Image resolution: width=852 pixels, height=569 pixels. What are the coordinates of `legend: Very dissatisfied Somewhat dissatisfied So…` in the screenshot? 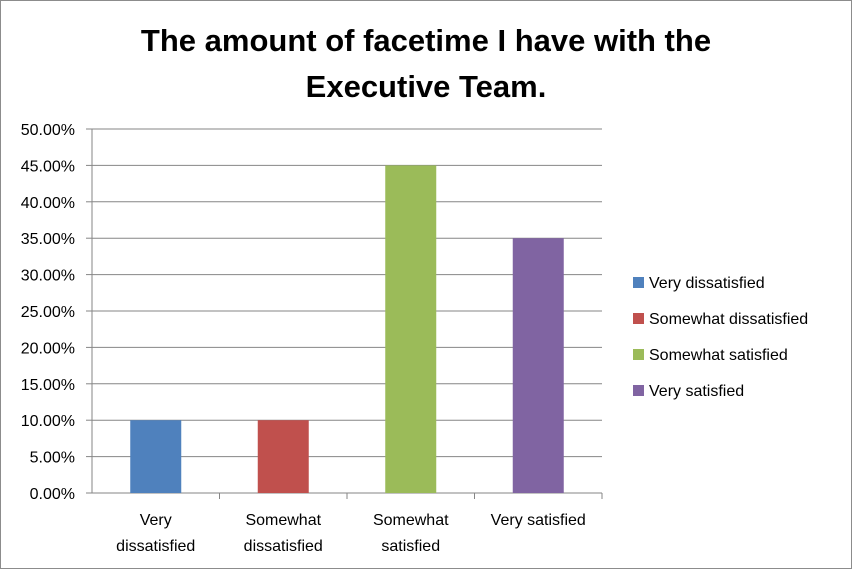 It's located at (720, 337).